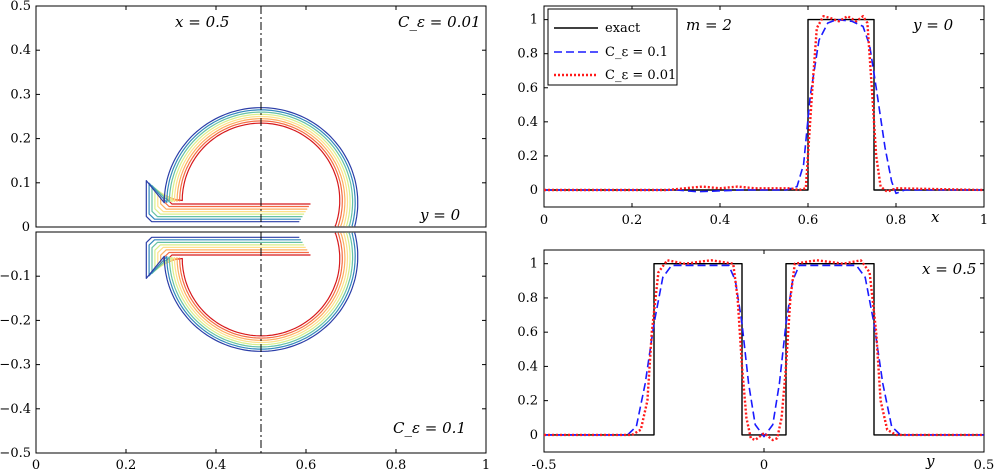 This screenshot has height=475, width=995. What do you see at coordinates (20, 7) in the screenshot?
I see `ytick-label: 0.5` at bounding box center [20, 7].